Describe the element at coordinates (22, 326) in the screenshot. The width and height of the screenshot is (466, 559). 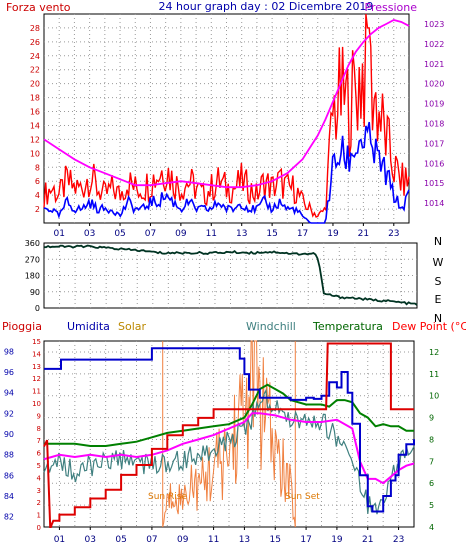
I see `rain-label: Pioggia` at that location.